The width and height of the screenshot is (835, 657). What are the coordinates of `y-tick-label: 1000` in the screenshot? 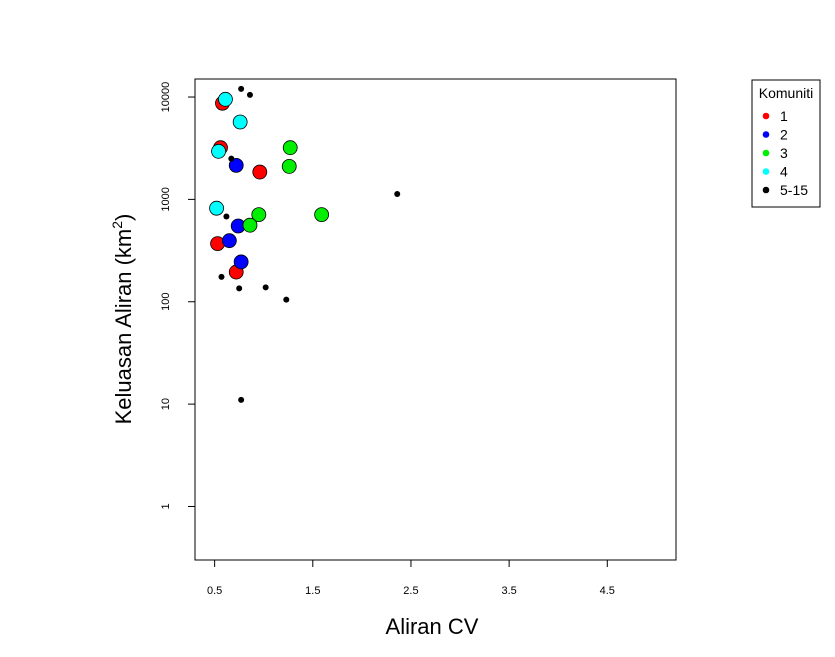 It's located at (166, 199).